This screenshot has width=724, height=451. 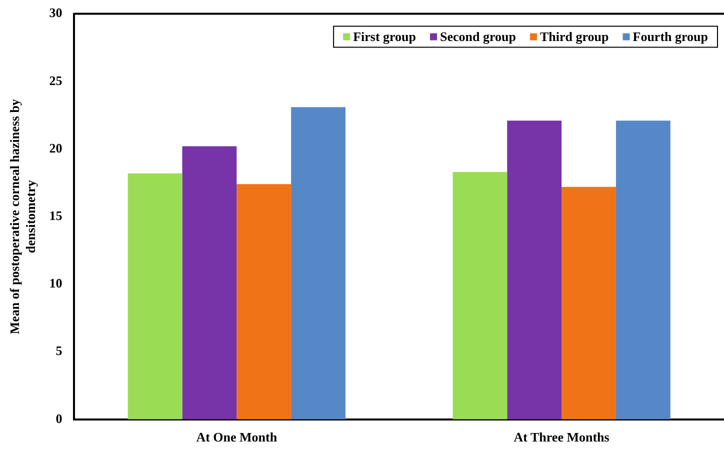 I want to click on y-tick-label: 20, so click(x=55, y=148).